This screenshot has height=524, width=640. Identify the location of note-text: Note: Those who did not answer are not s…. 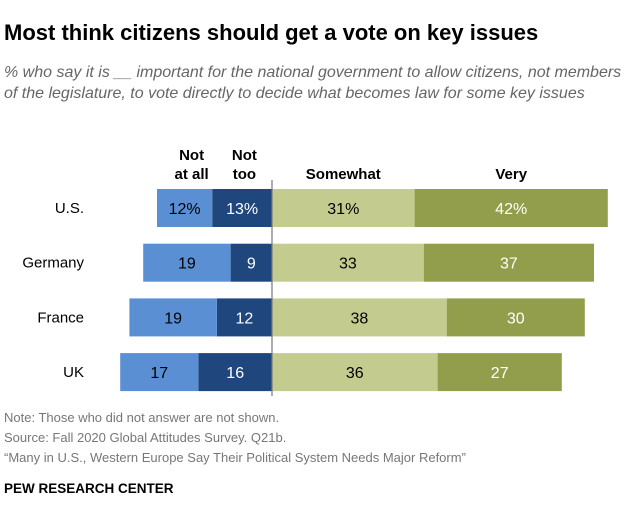
(142, 417).